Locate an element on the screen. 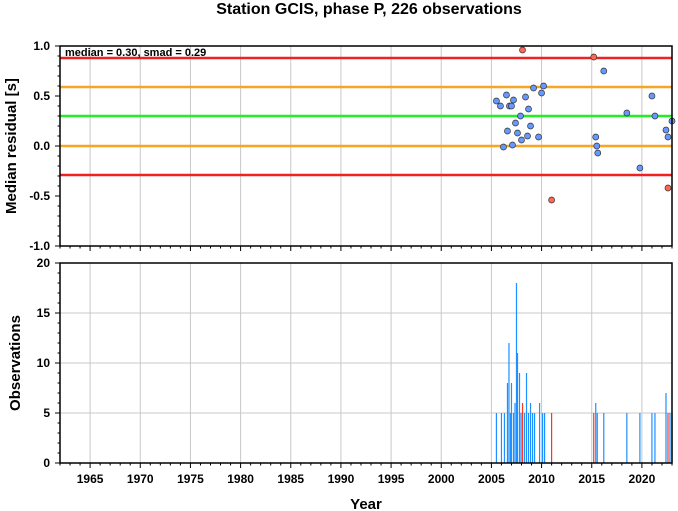  observations-bars is located at coordinates (584, 373).